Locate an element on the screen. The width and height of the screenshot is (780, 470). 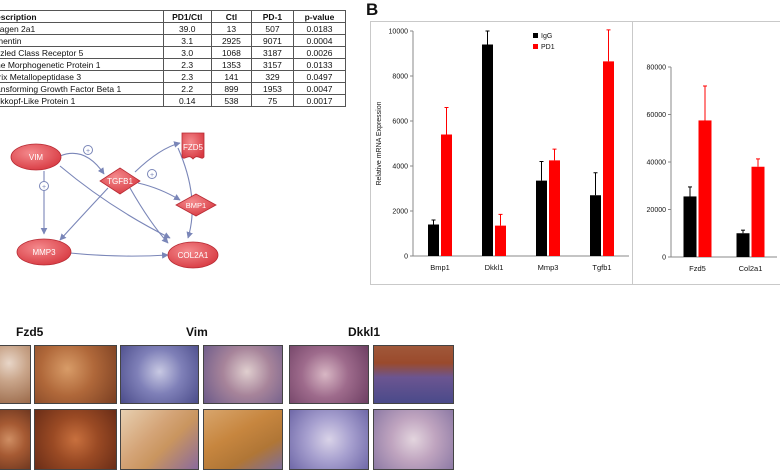
svg-text: TGFB1 is located at coordinates (120, 181).